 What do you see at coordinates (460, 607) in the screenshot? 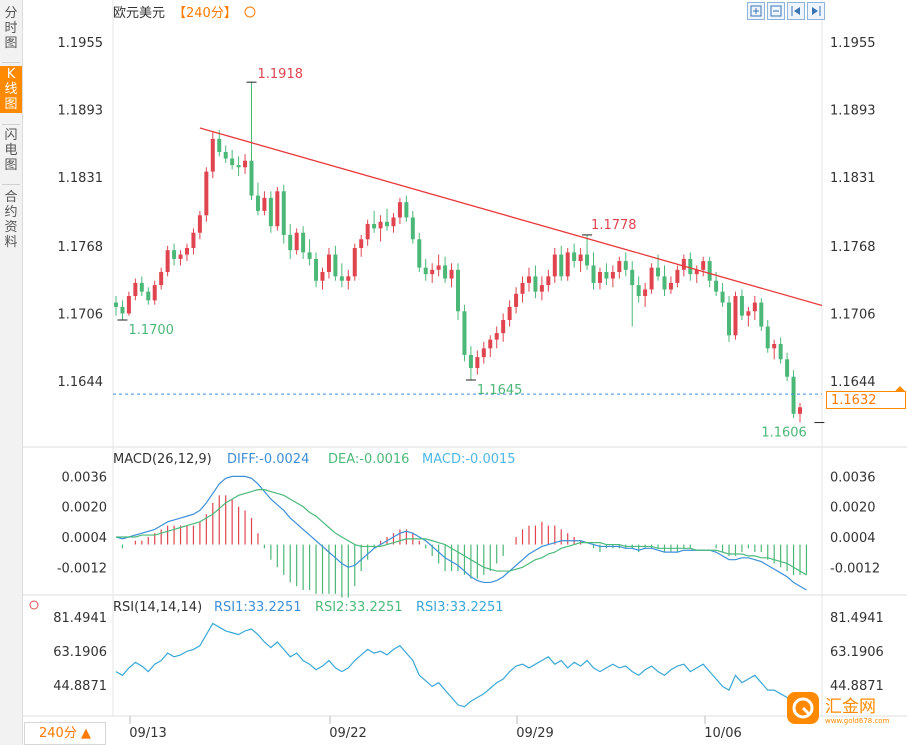
I see `rsi3-value: RSI3:33.2251` at bounding box center [460, 607].